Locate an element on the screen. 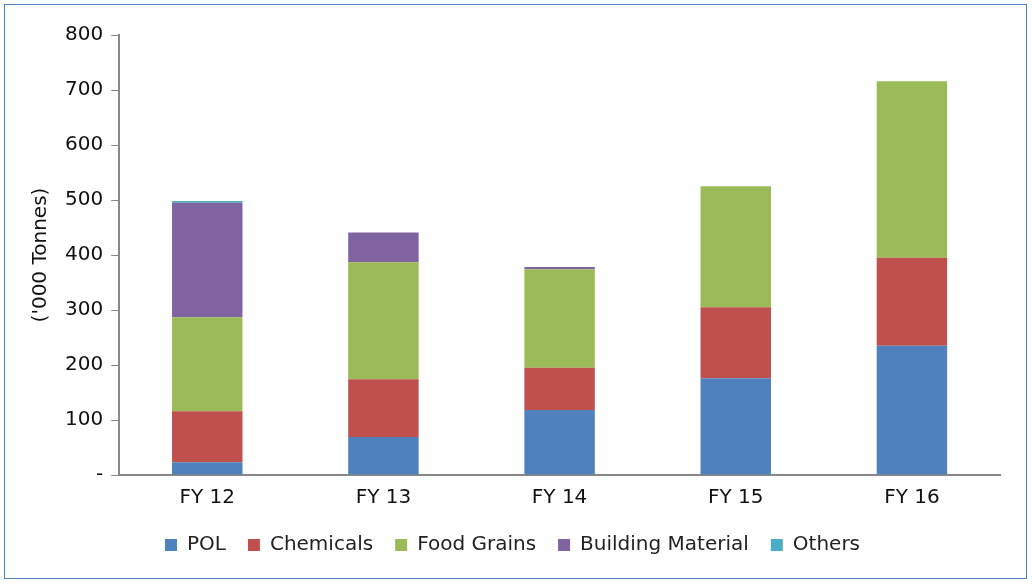  y-tick-label: 100 is located at coordinates (84, 418).